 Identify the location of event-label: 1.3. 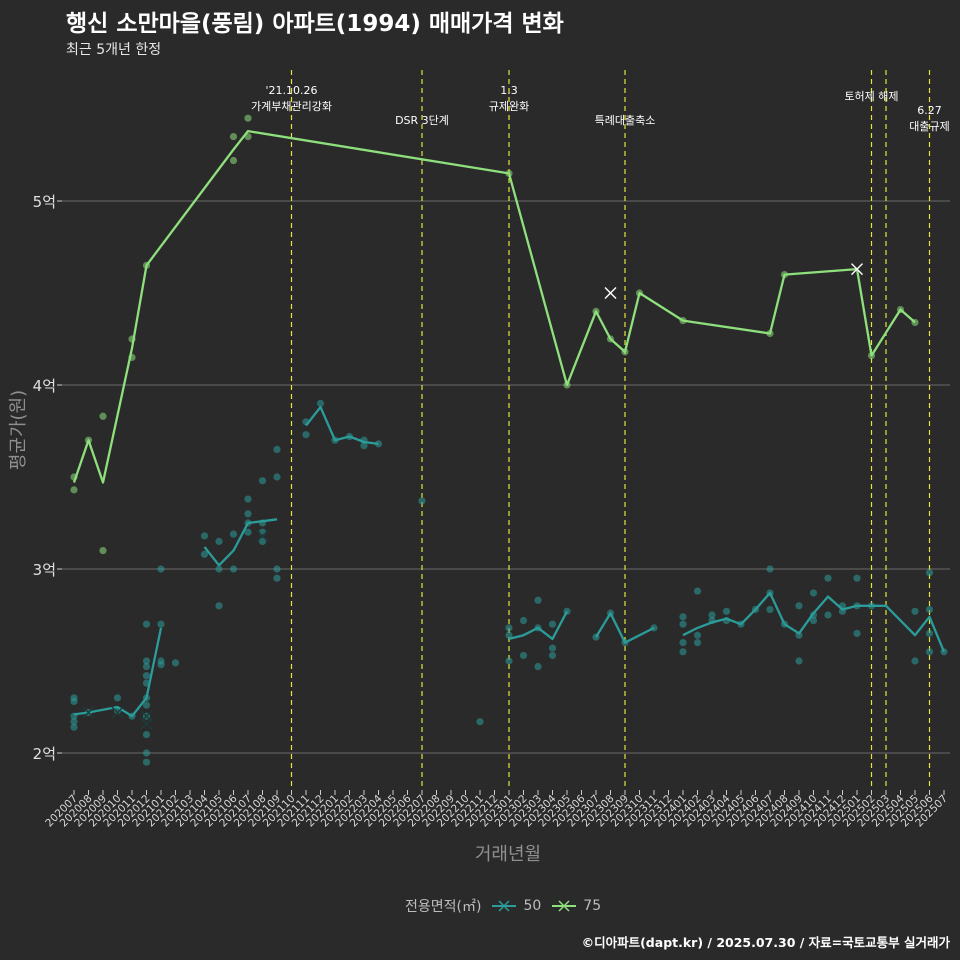
(509, 90).